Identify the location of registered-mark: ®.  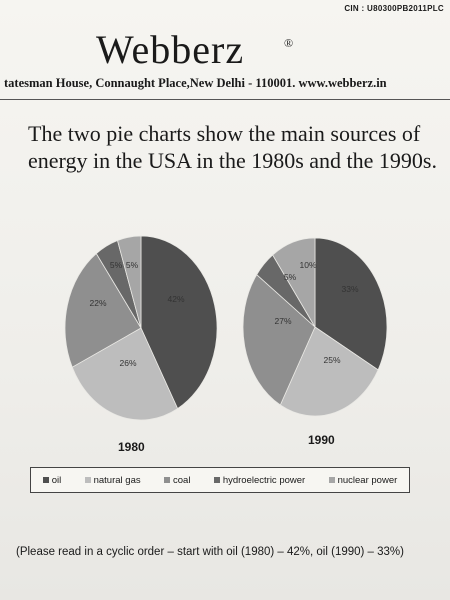
(289, 43).